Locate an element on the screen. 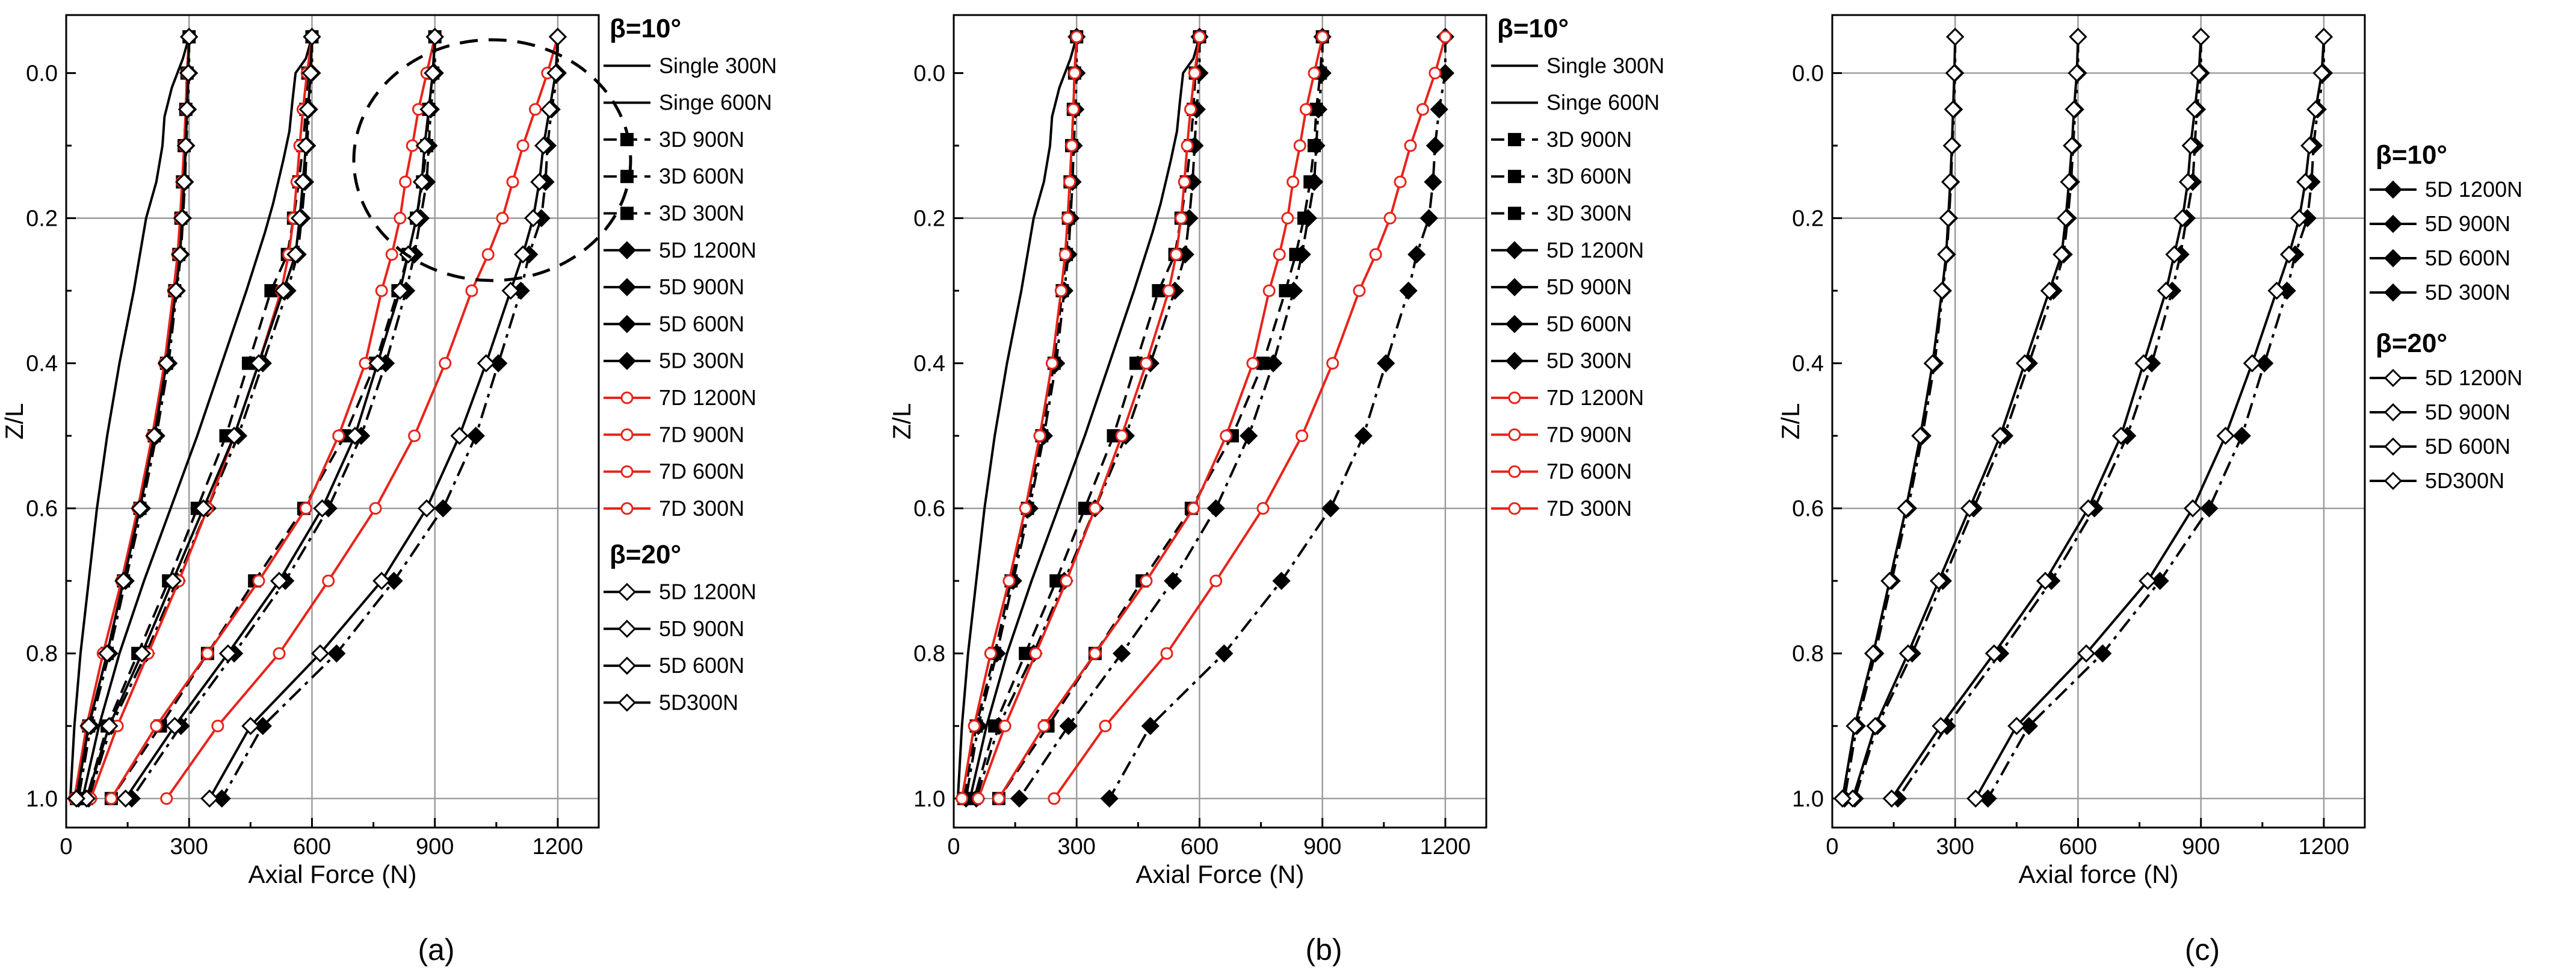 The height and width of the screenshot is (972, 2576). series-b20-5d-600n is located at coordinates (199, 418).